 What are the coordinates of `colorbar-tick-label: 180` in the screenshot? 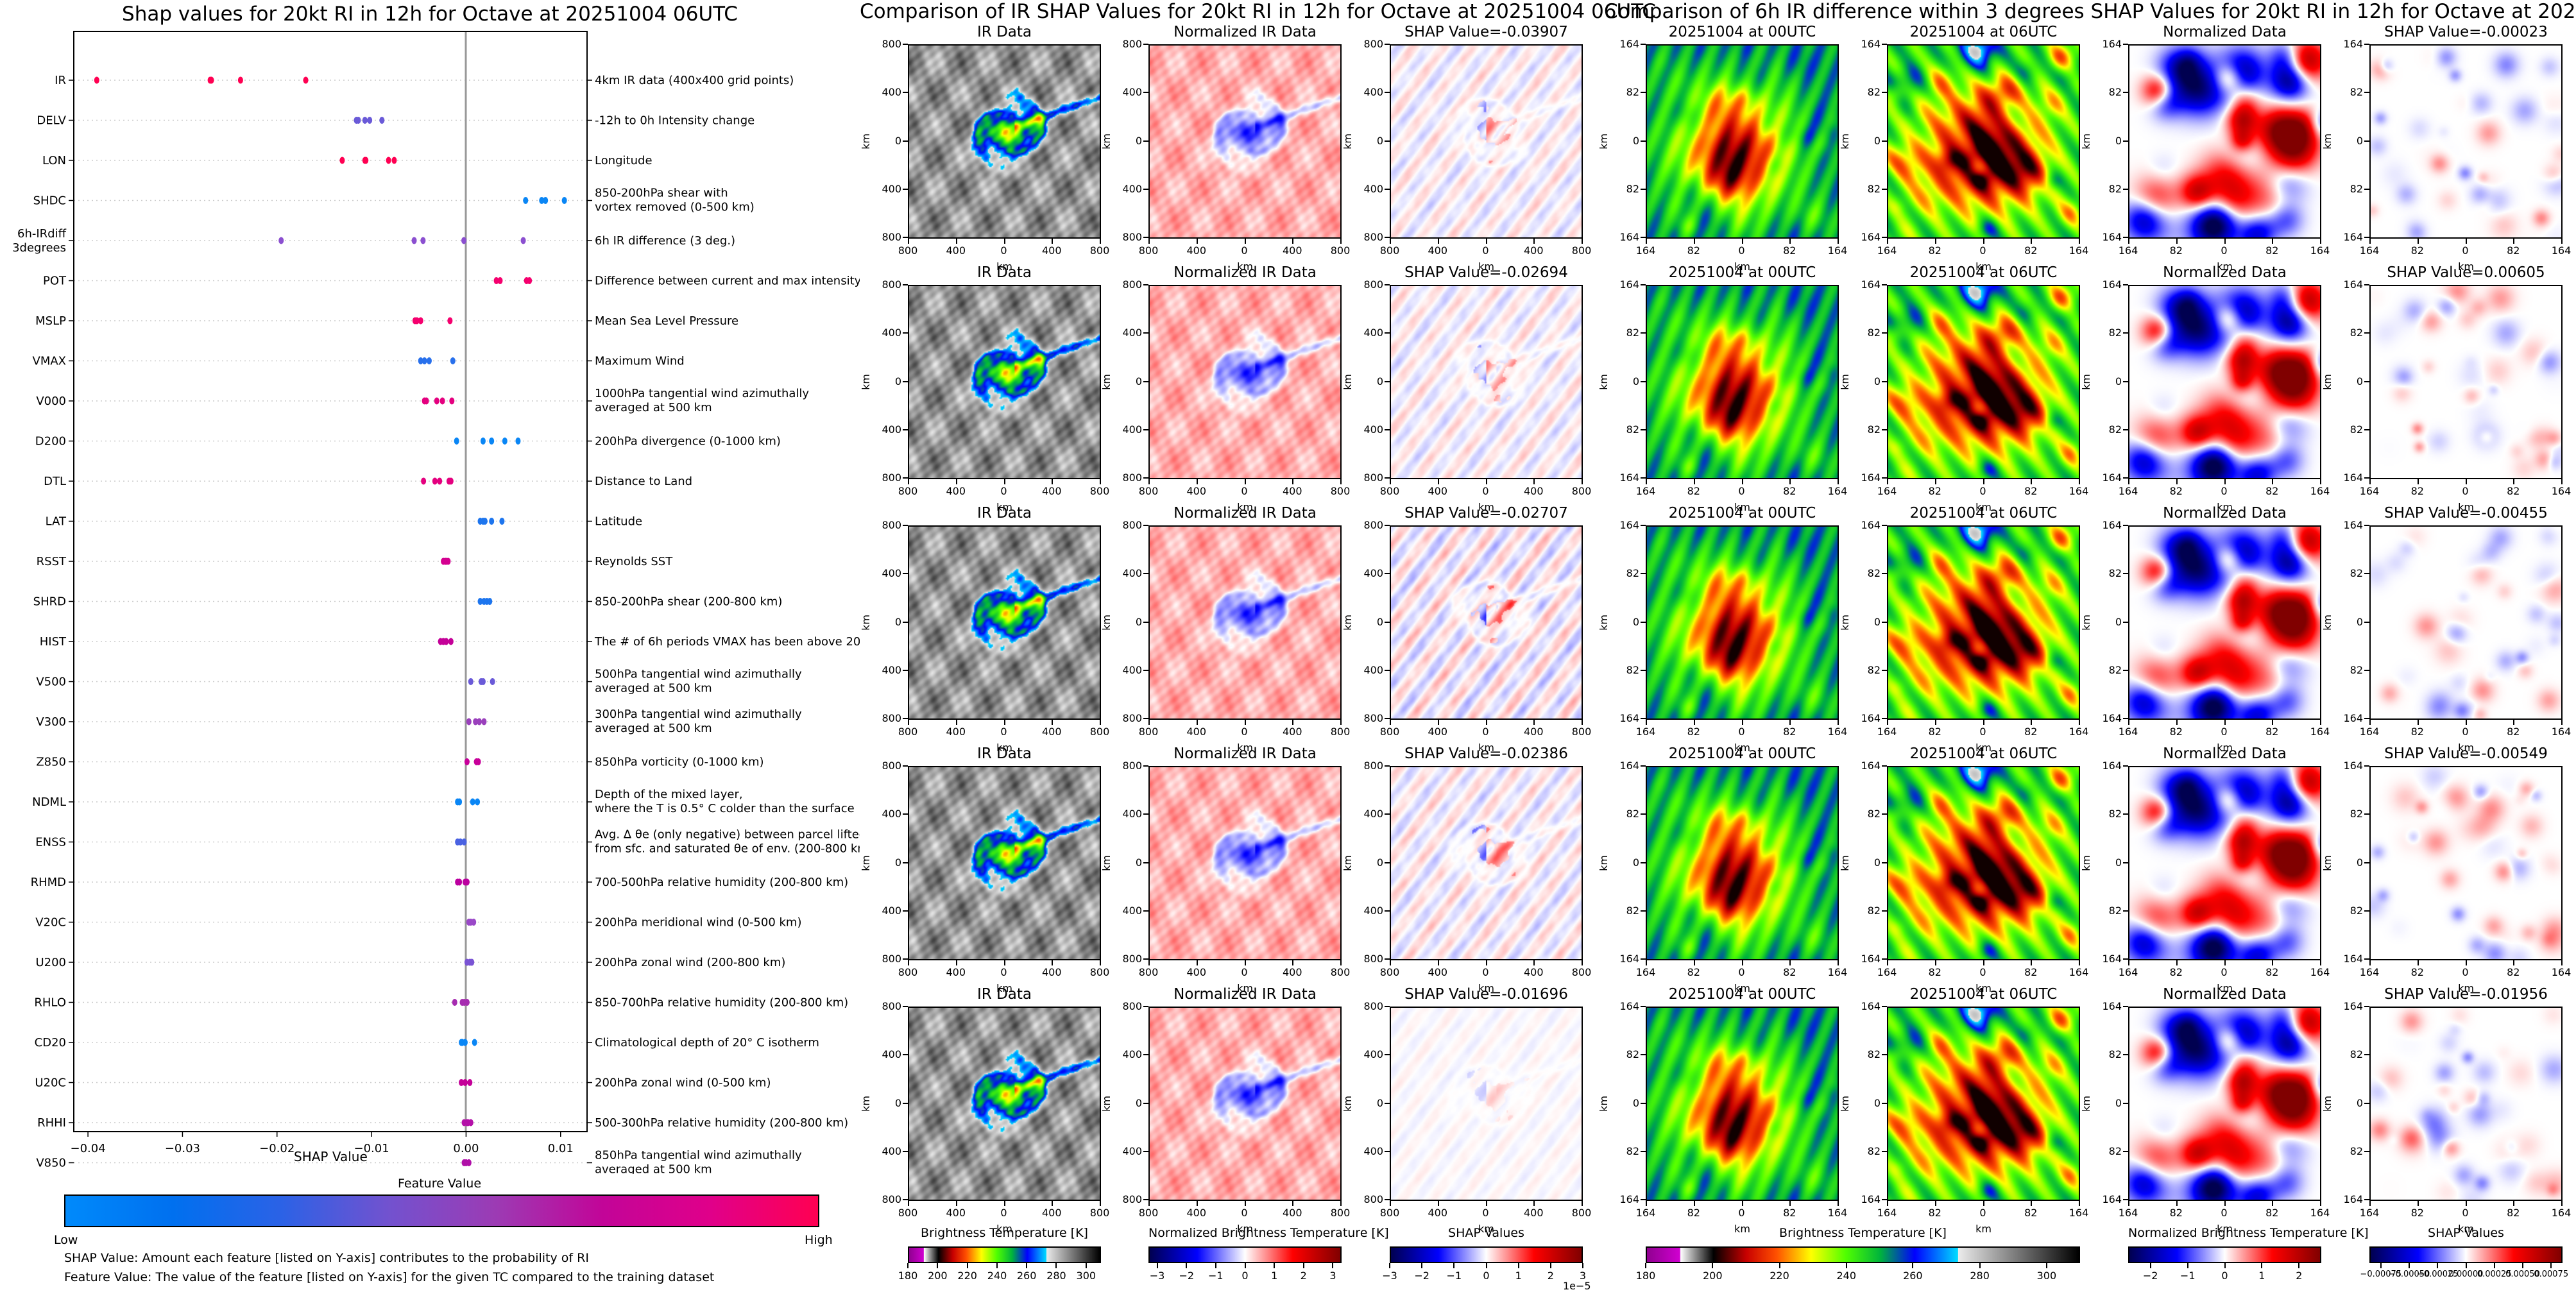 It's located at (1645, 1276).